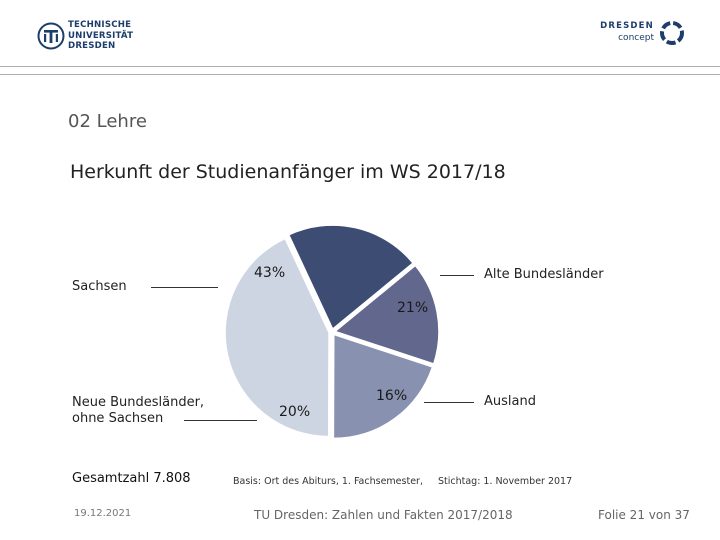  What do you see at coordinates (544, 274) in the screenshot?
I see `legend-label-alte: Alte Bundesländer` at bounding box center [544, 274].